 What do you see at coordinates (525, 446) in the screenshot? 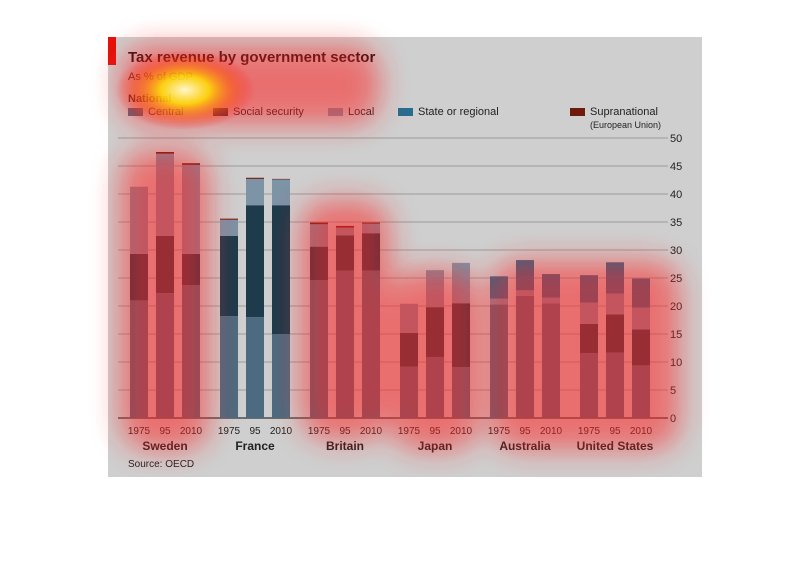
I see `group-label: Australia` at bounding box center [525, 446].